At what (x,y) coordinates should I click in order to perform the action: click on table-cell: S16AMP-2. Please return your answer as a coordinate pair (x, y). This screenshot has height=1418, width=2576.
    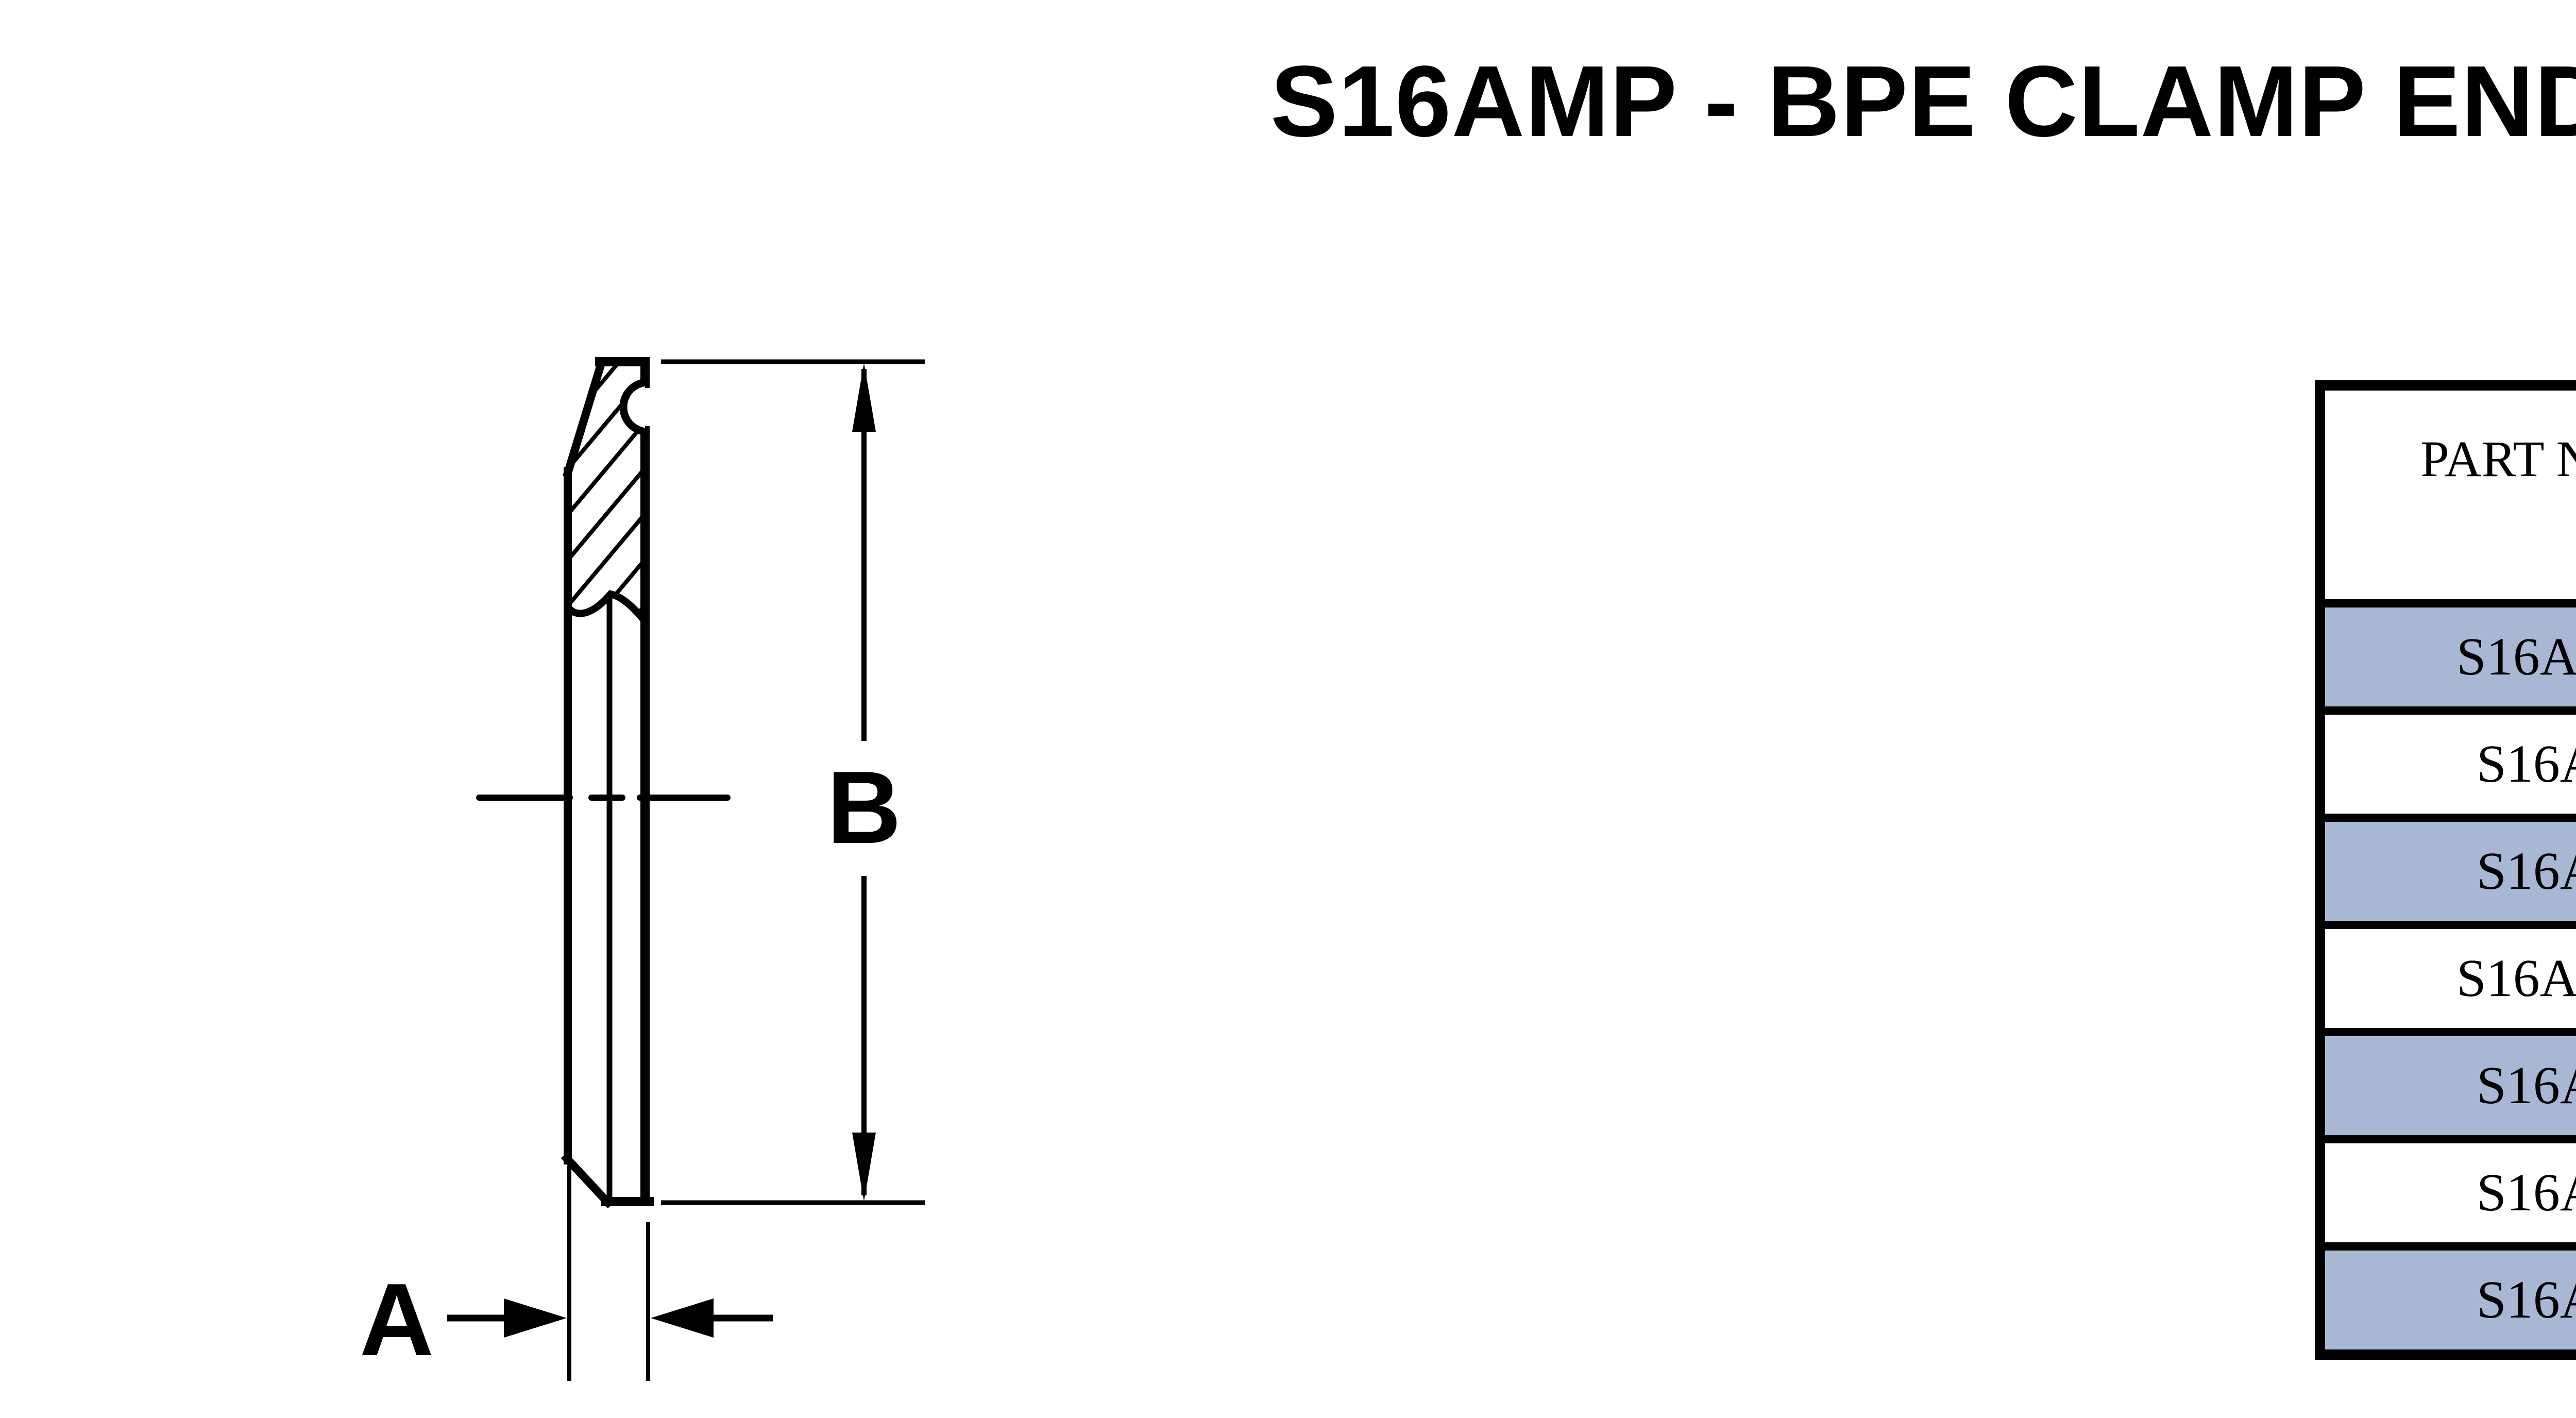
    Looking at the image, I should click on (2446, 871).